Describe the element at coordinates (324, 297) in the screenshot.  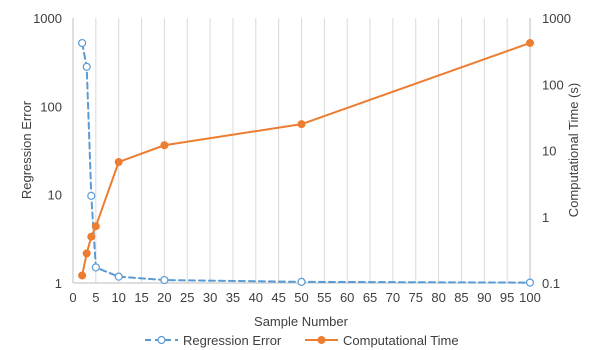
I see `x-tick-label: 55` at that location.